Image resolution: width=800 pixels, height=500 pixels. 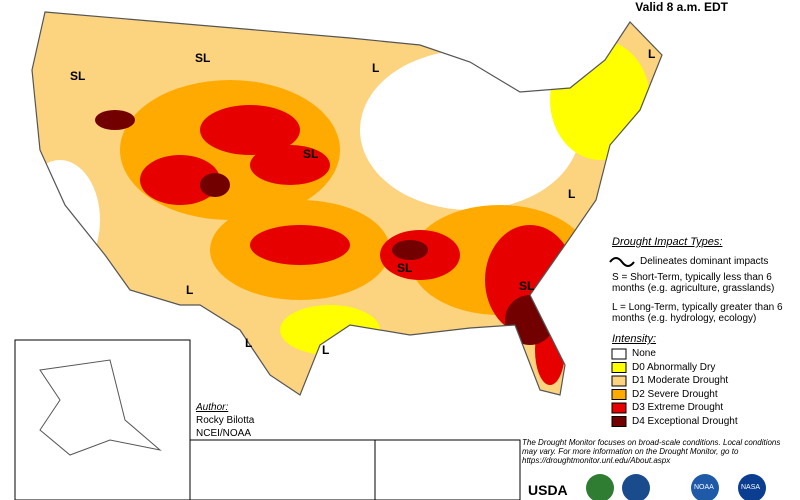 What do you see at coordinates (704, 261) in the screenshot?
I see `impact-line: Delineates dominant impacts` at bounding box center [704, 261].